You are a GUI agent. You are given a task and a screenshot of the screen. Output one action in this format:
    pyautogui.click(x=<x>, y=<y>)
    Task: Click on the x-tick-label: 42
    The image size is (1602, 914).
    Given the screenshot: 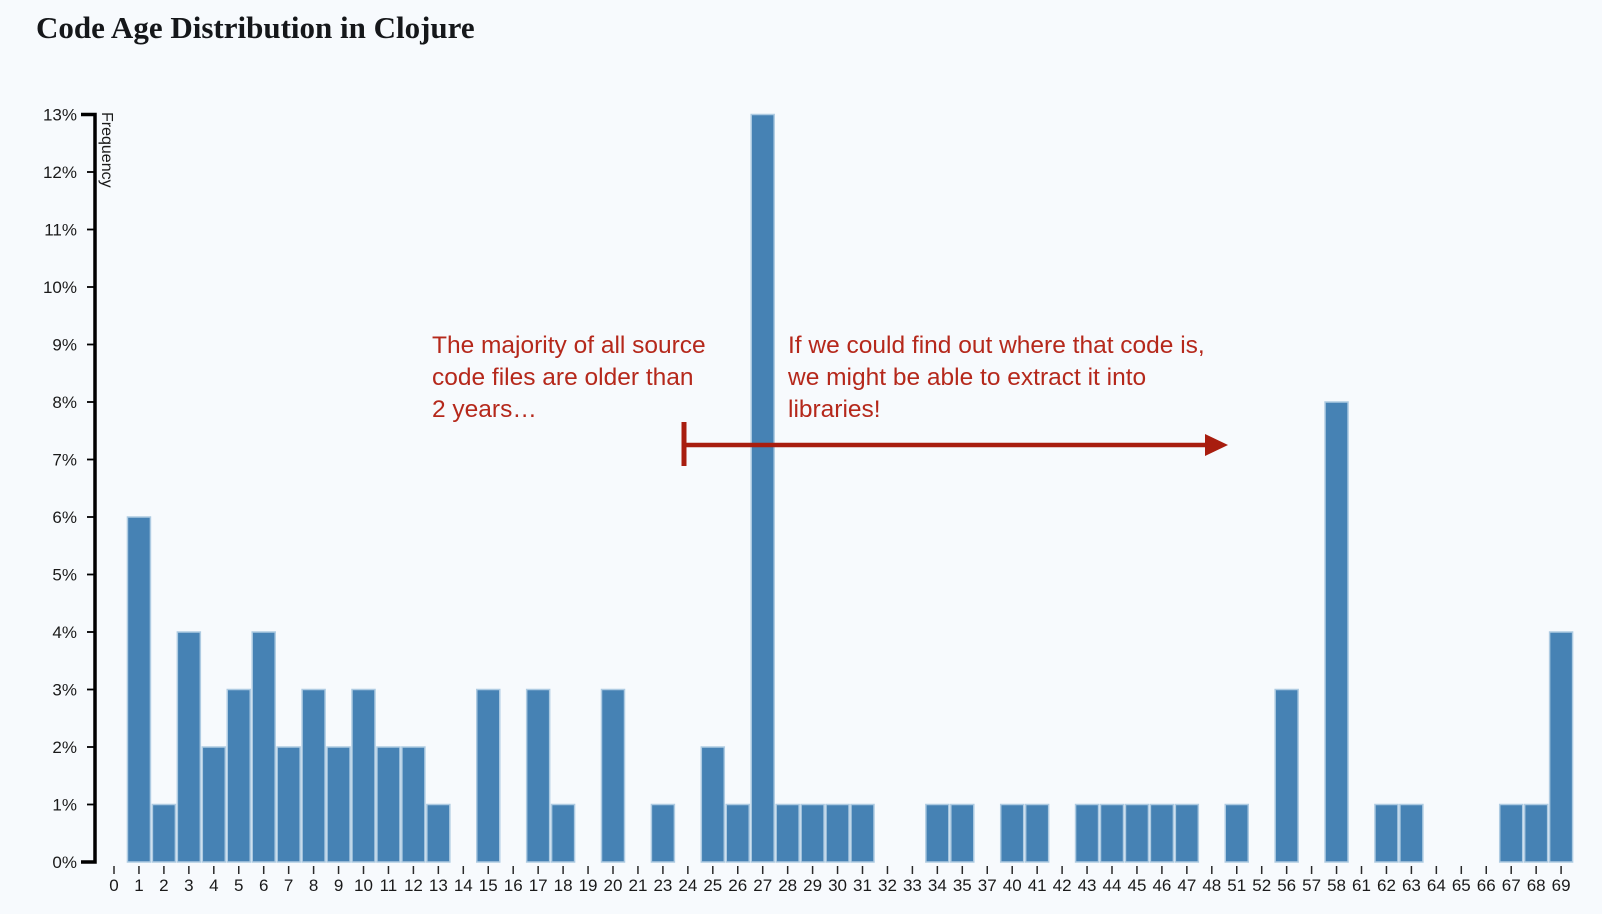 What is the action you would take?
    pyautogui.click(x=1062, y=885)
    